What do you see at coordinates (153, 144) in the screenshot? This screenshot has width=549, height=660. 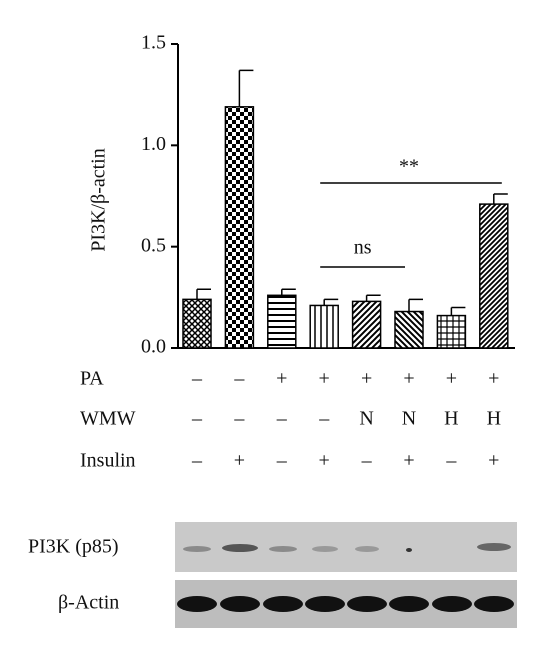 I see `y-tick-label: 1.0` at bounding box center [153, 144].